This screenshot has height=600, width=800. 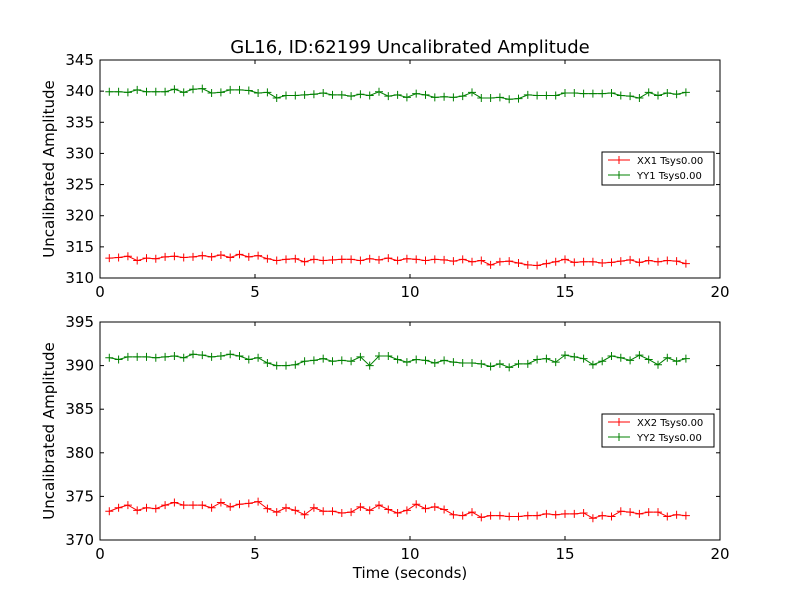 I want to click on x-tick-label: 10, so click(x=409, y=554).